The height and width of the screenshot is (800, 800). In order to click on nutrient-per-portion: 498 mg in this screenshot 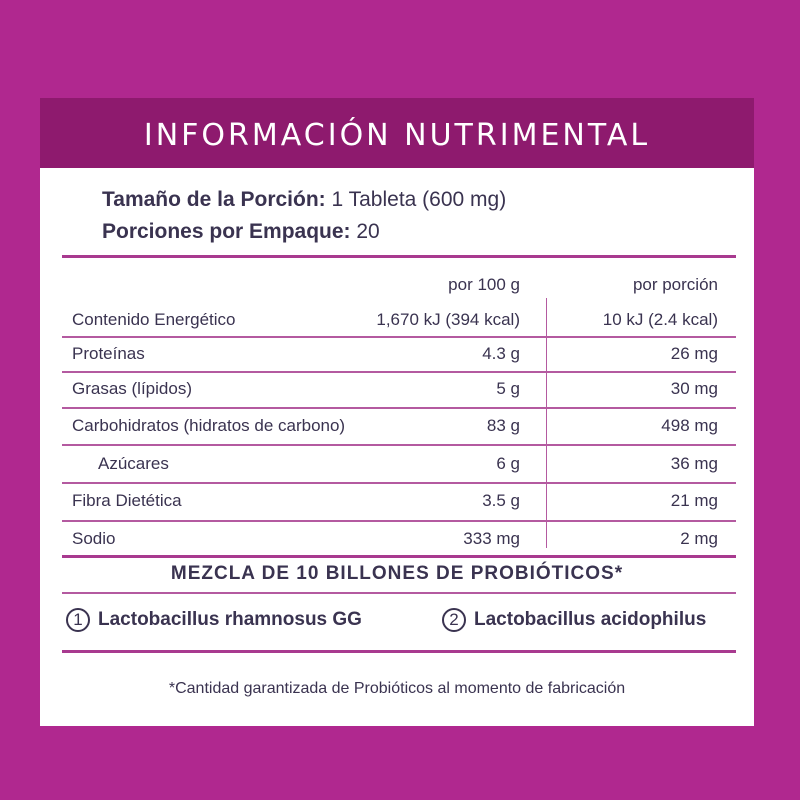, I will do `click(689, 425)`.